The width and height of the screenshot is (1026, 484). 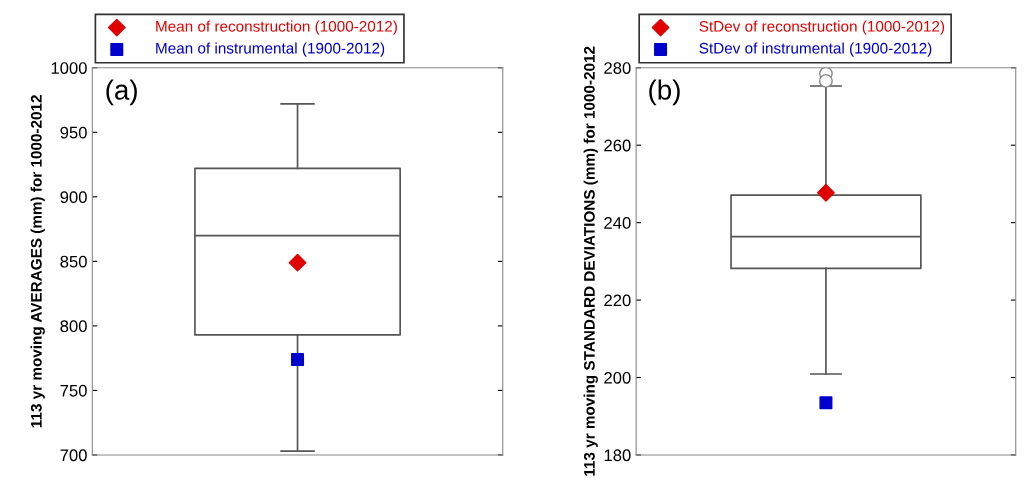 What do you see at coordinates (73, 326) in the screenshot?
I see `y-tick-label: 800` at bounding box center [73, 326].